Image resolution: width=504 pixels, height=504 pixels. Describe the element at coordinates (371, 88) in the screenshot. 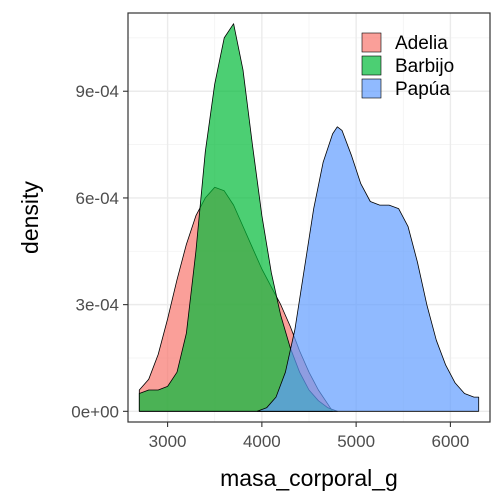

I see `legend-key-papúa` at that location.